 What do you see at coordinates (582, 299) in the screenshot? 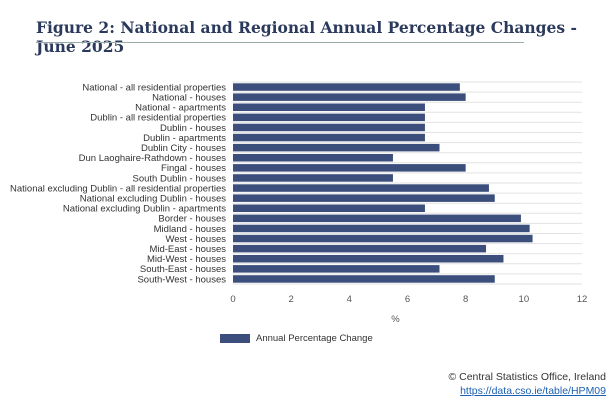
I see `x-tick-label: 12` at bounding box center [582, 299].